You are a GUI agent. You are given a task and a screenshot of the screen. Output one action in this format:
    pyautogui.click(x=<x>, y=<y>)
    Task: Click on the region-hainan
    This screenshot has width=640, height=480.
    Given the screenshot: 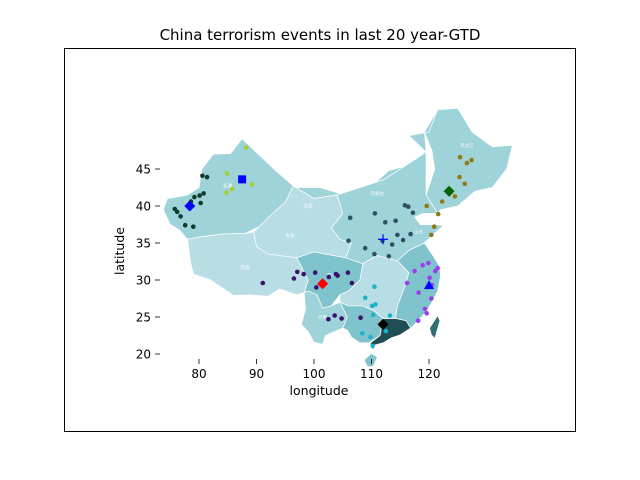 What is the action you would take?
    pyautogui.click(x=370, y=359)
    